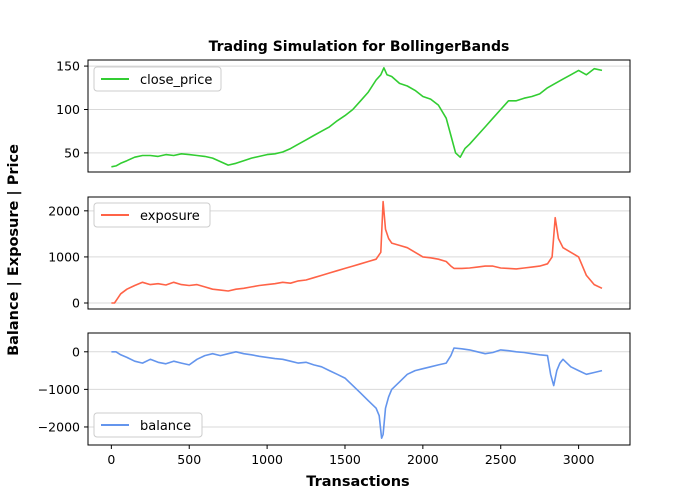  What do you see at coordinates (59, 389) in the screenshot?
I see `balance-ytick-label: −1000` at bounding box center [59, 389].